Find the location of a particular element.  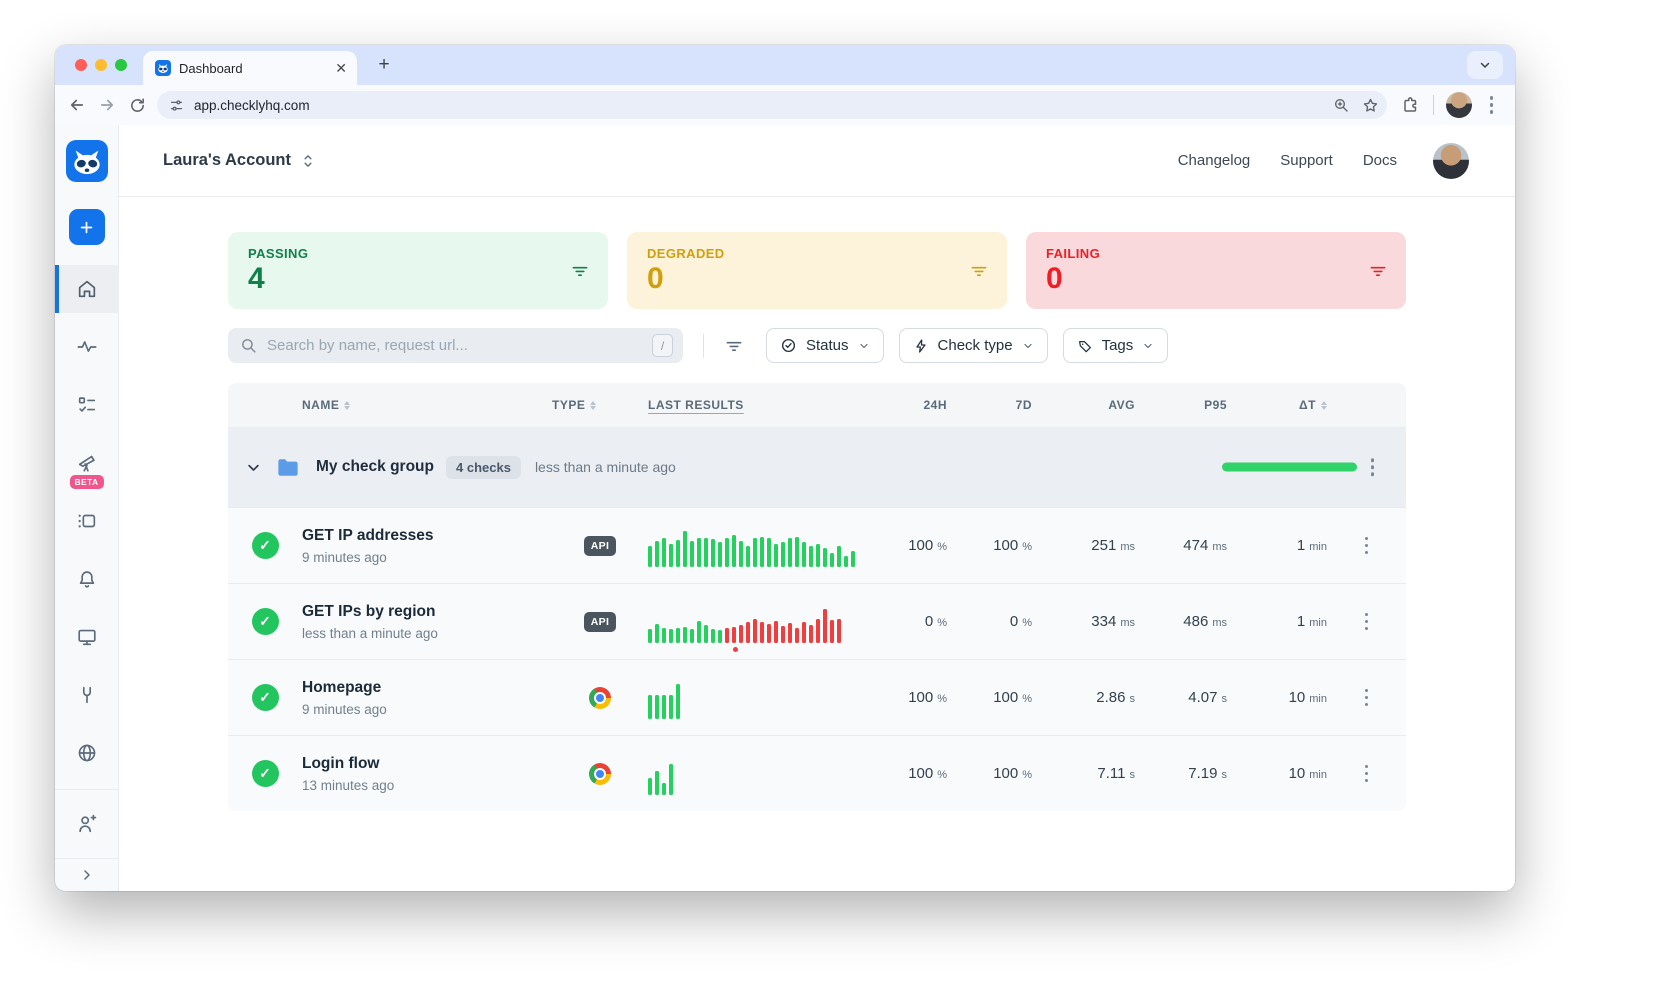

new-tab-button: + is located at coordinates (384, 64).